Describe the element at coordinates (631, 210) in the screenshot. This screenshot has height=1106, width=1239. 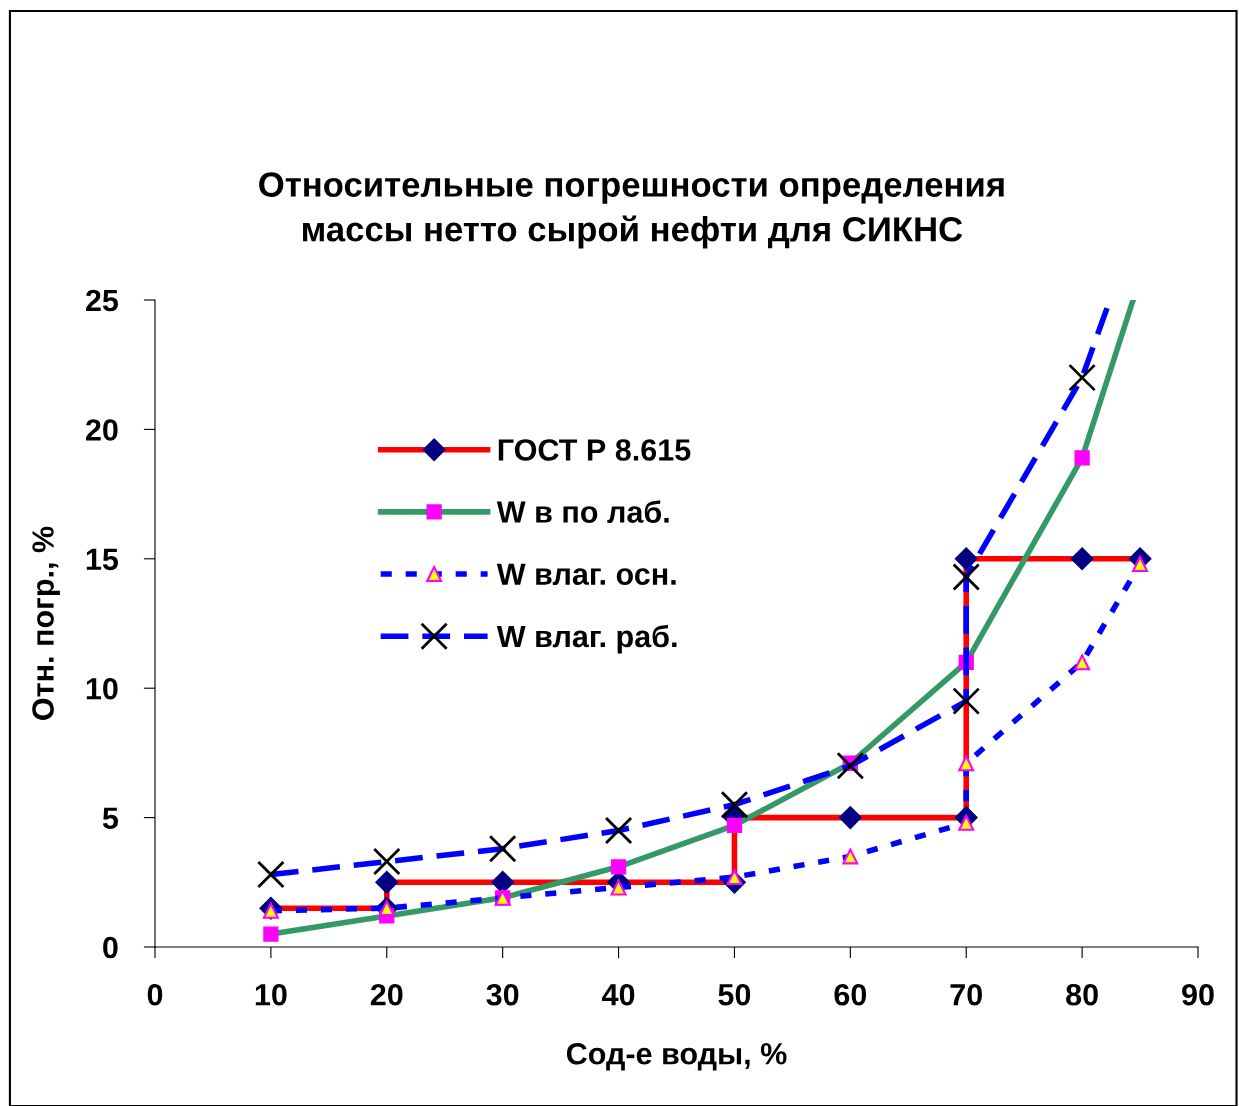
I see `chart-title: Относительные погрешности определения массы нетто сырой нефти для СИКНС` at that location.